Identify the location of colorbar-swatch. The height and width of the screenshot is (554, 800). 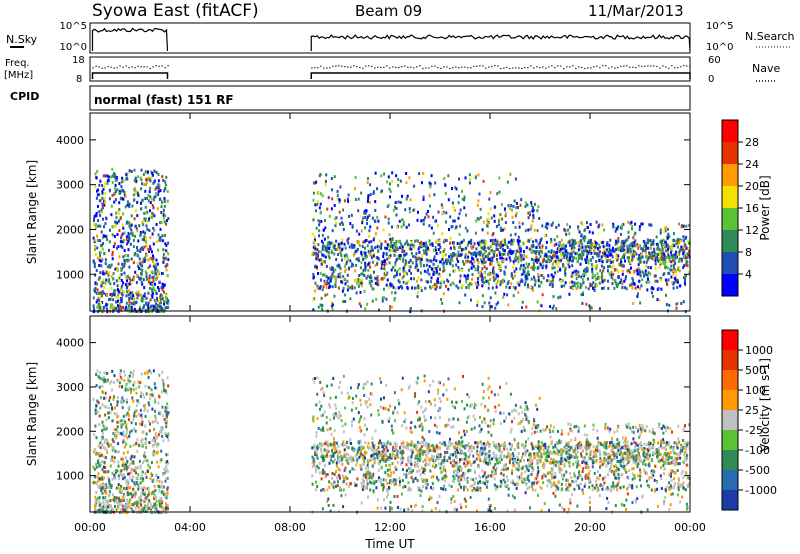
(730, 241).